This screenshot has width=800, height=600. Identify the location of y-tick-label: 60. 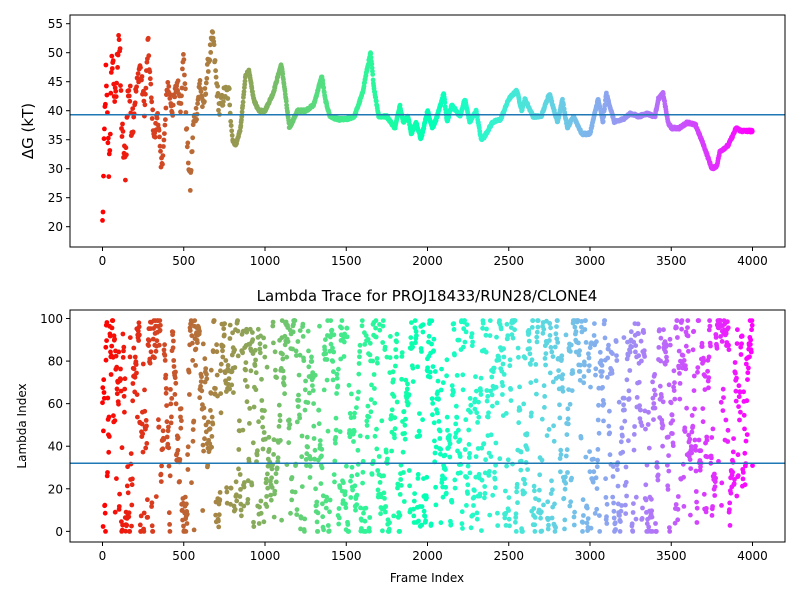
(55, 404).